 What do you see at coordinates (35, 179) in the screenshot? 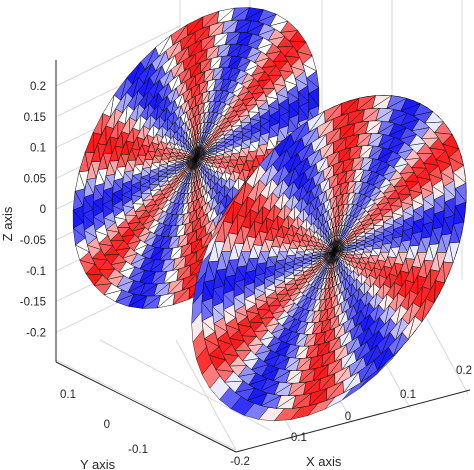
I see `z-tick-label: 0.05` at bounding box center [35, 179].